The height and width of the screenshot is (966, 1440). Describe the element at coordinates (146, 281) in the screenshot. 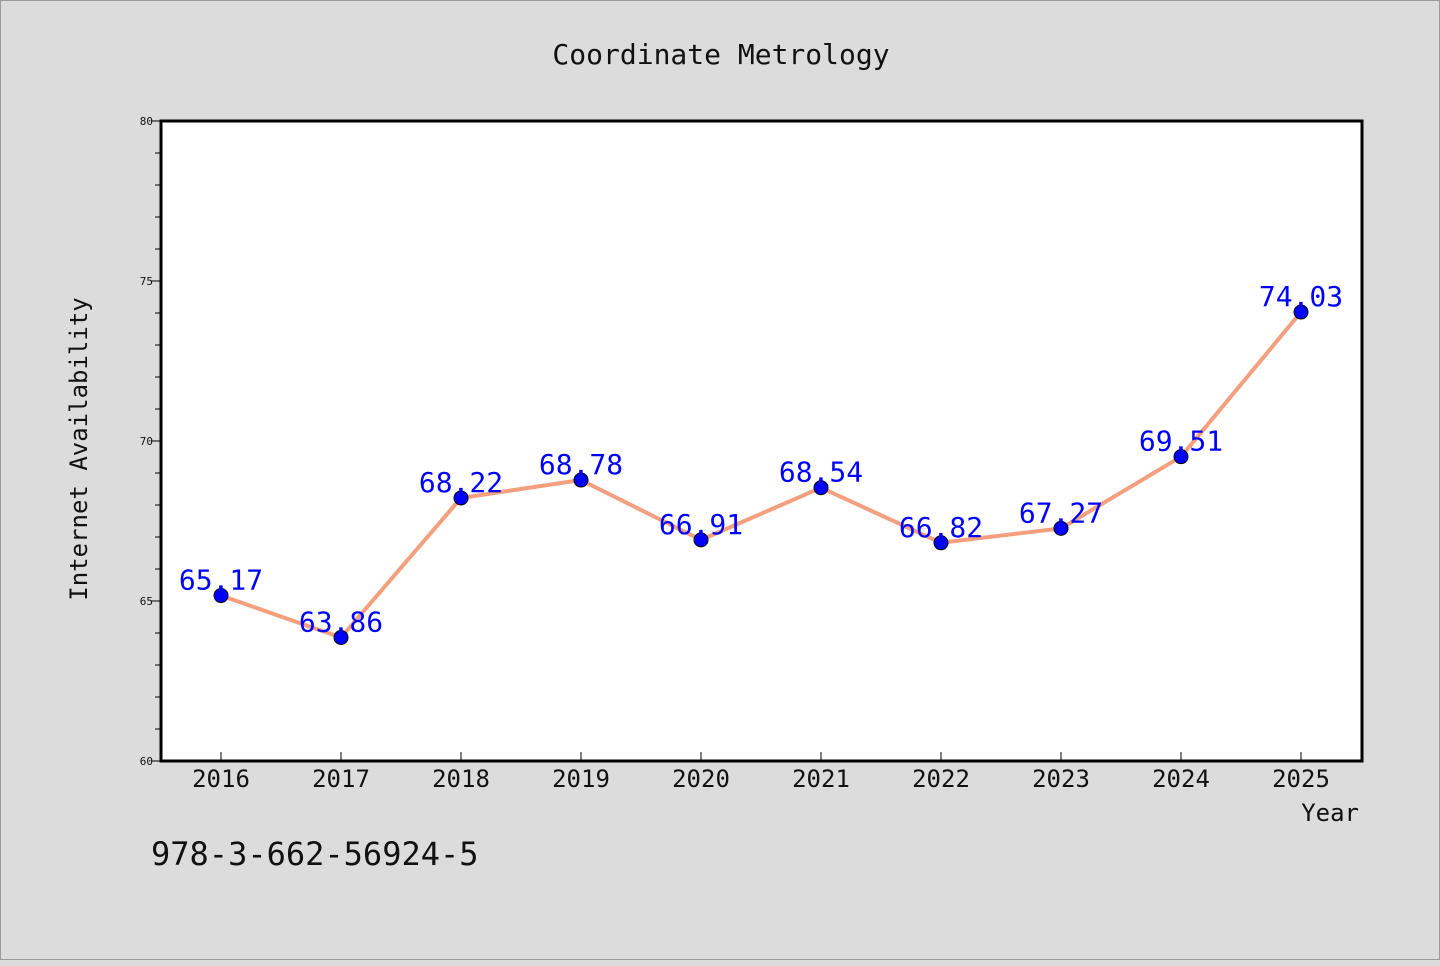

I see `y-tick-label: 75` at that location.